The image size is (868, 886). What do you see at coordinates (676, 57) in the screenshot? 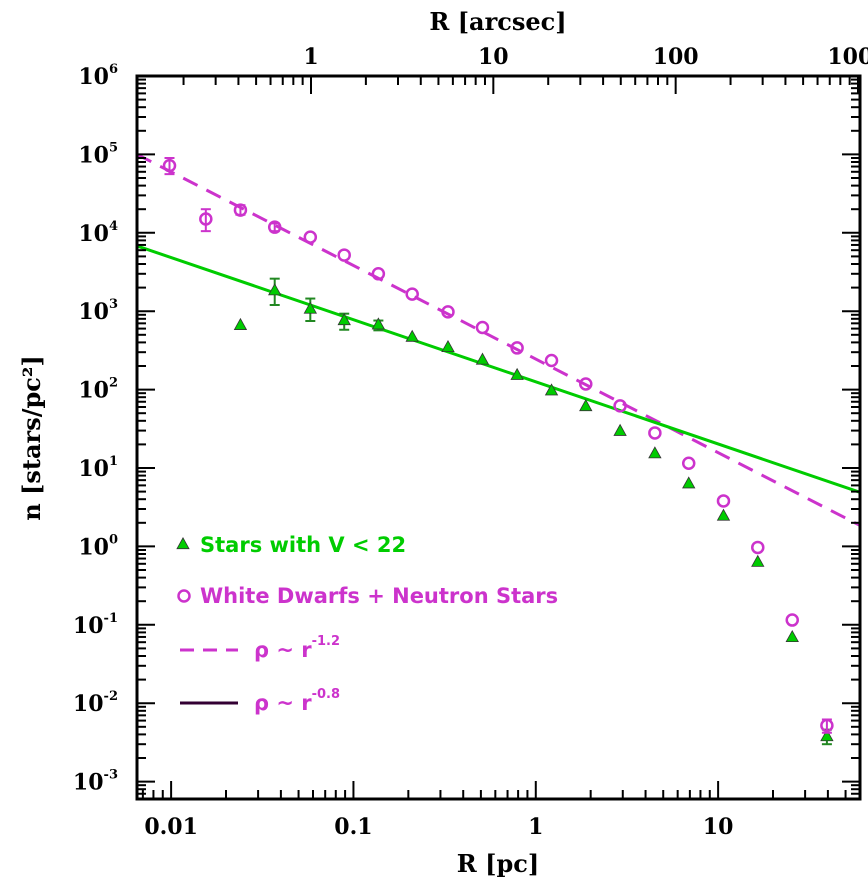
I see `top-tick-label: 100` at bounding box center [676, 57].